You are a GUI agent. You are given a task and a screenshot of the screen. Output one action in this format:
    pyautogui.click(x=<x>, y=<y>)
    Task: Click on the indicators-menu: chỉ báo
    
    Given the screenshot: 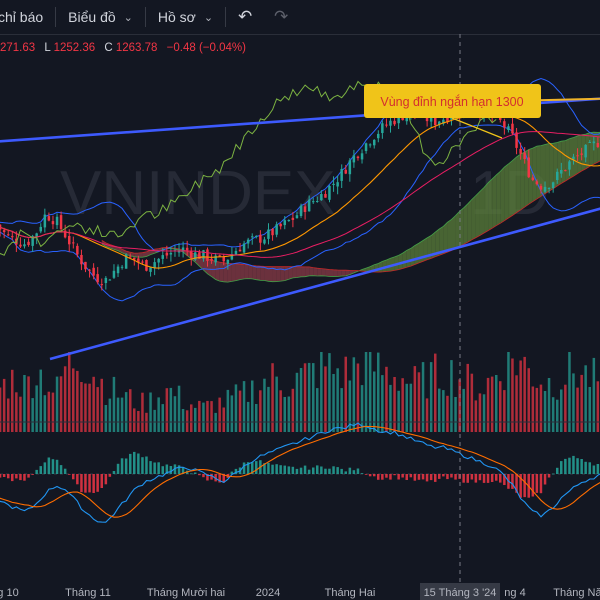 What is the action you would take?
    pyautogui.click(x=21, y=17)
    